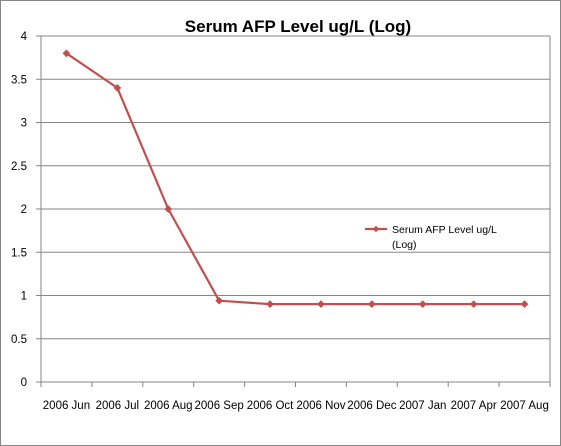 Image resolution: width=561 pixels, height=446 pixels. Describe the element at coordinates (524, 406) in the screenshot. I see `x-tick-label: 2007 Aug` at that location.